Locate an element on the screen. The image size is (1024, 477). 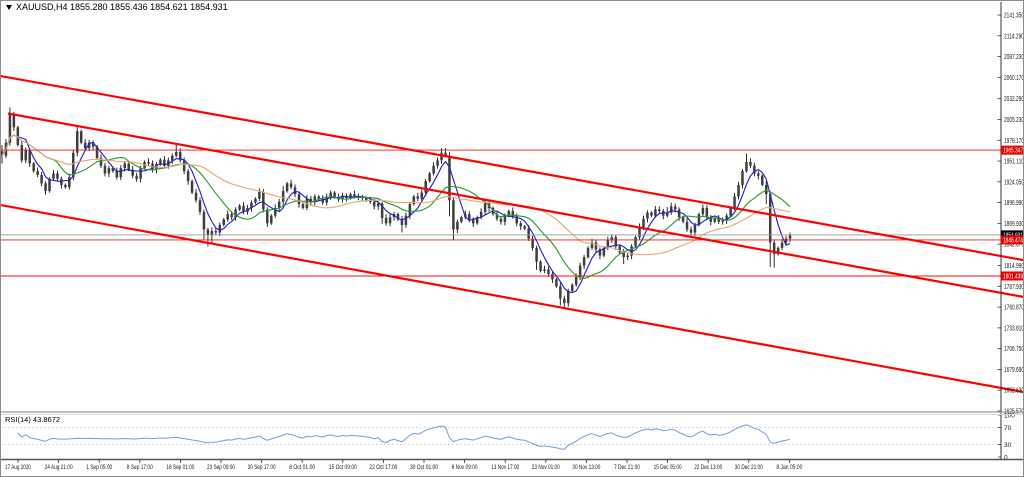
svg-text: 1965.347 is located at coordinates (1013, 151).